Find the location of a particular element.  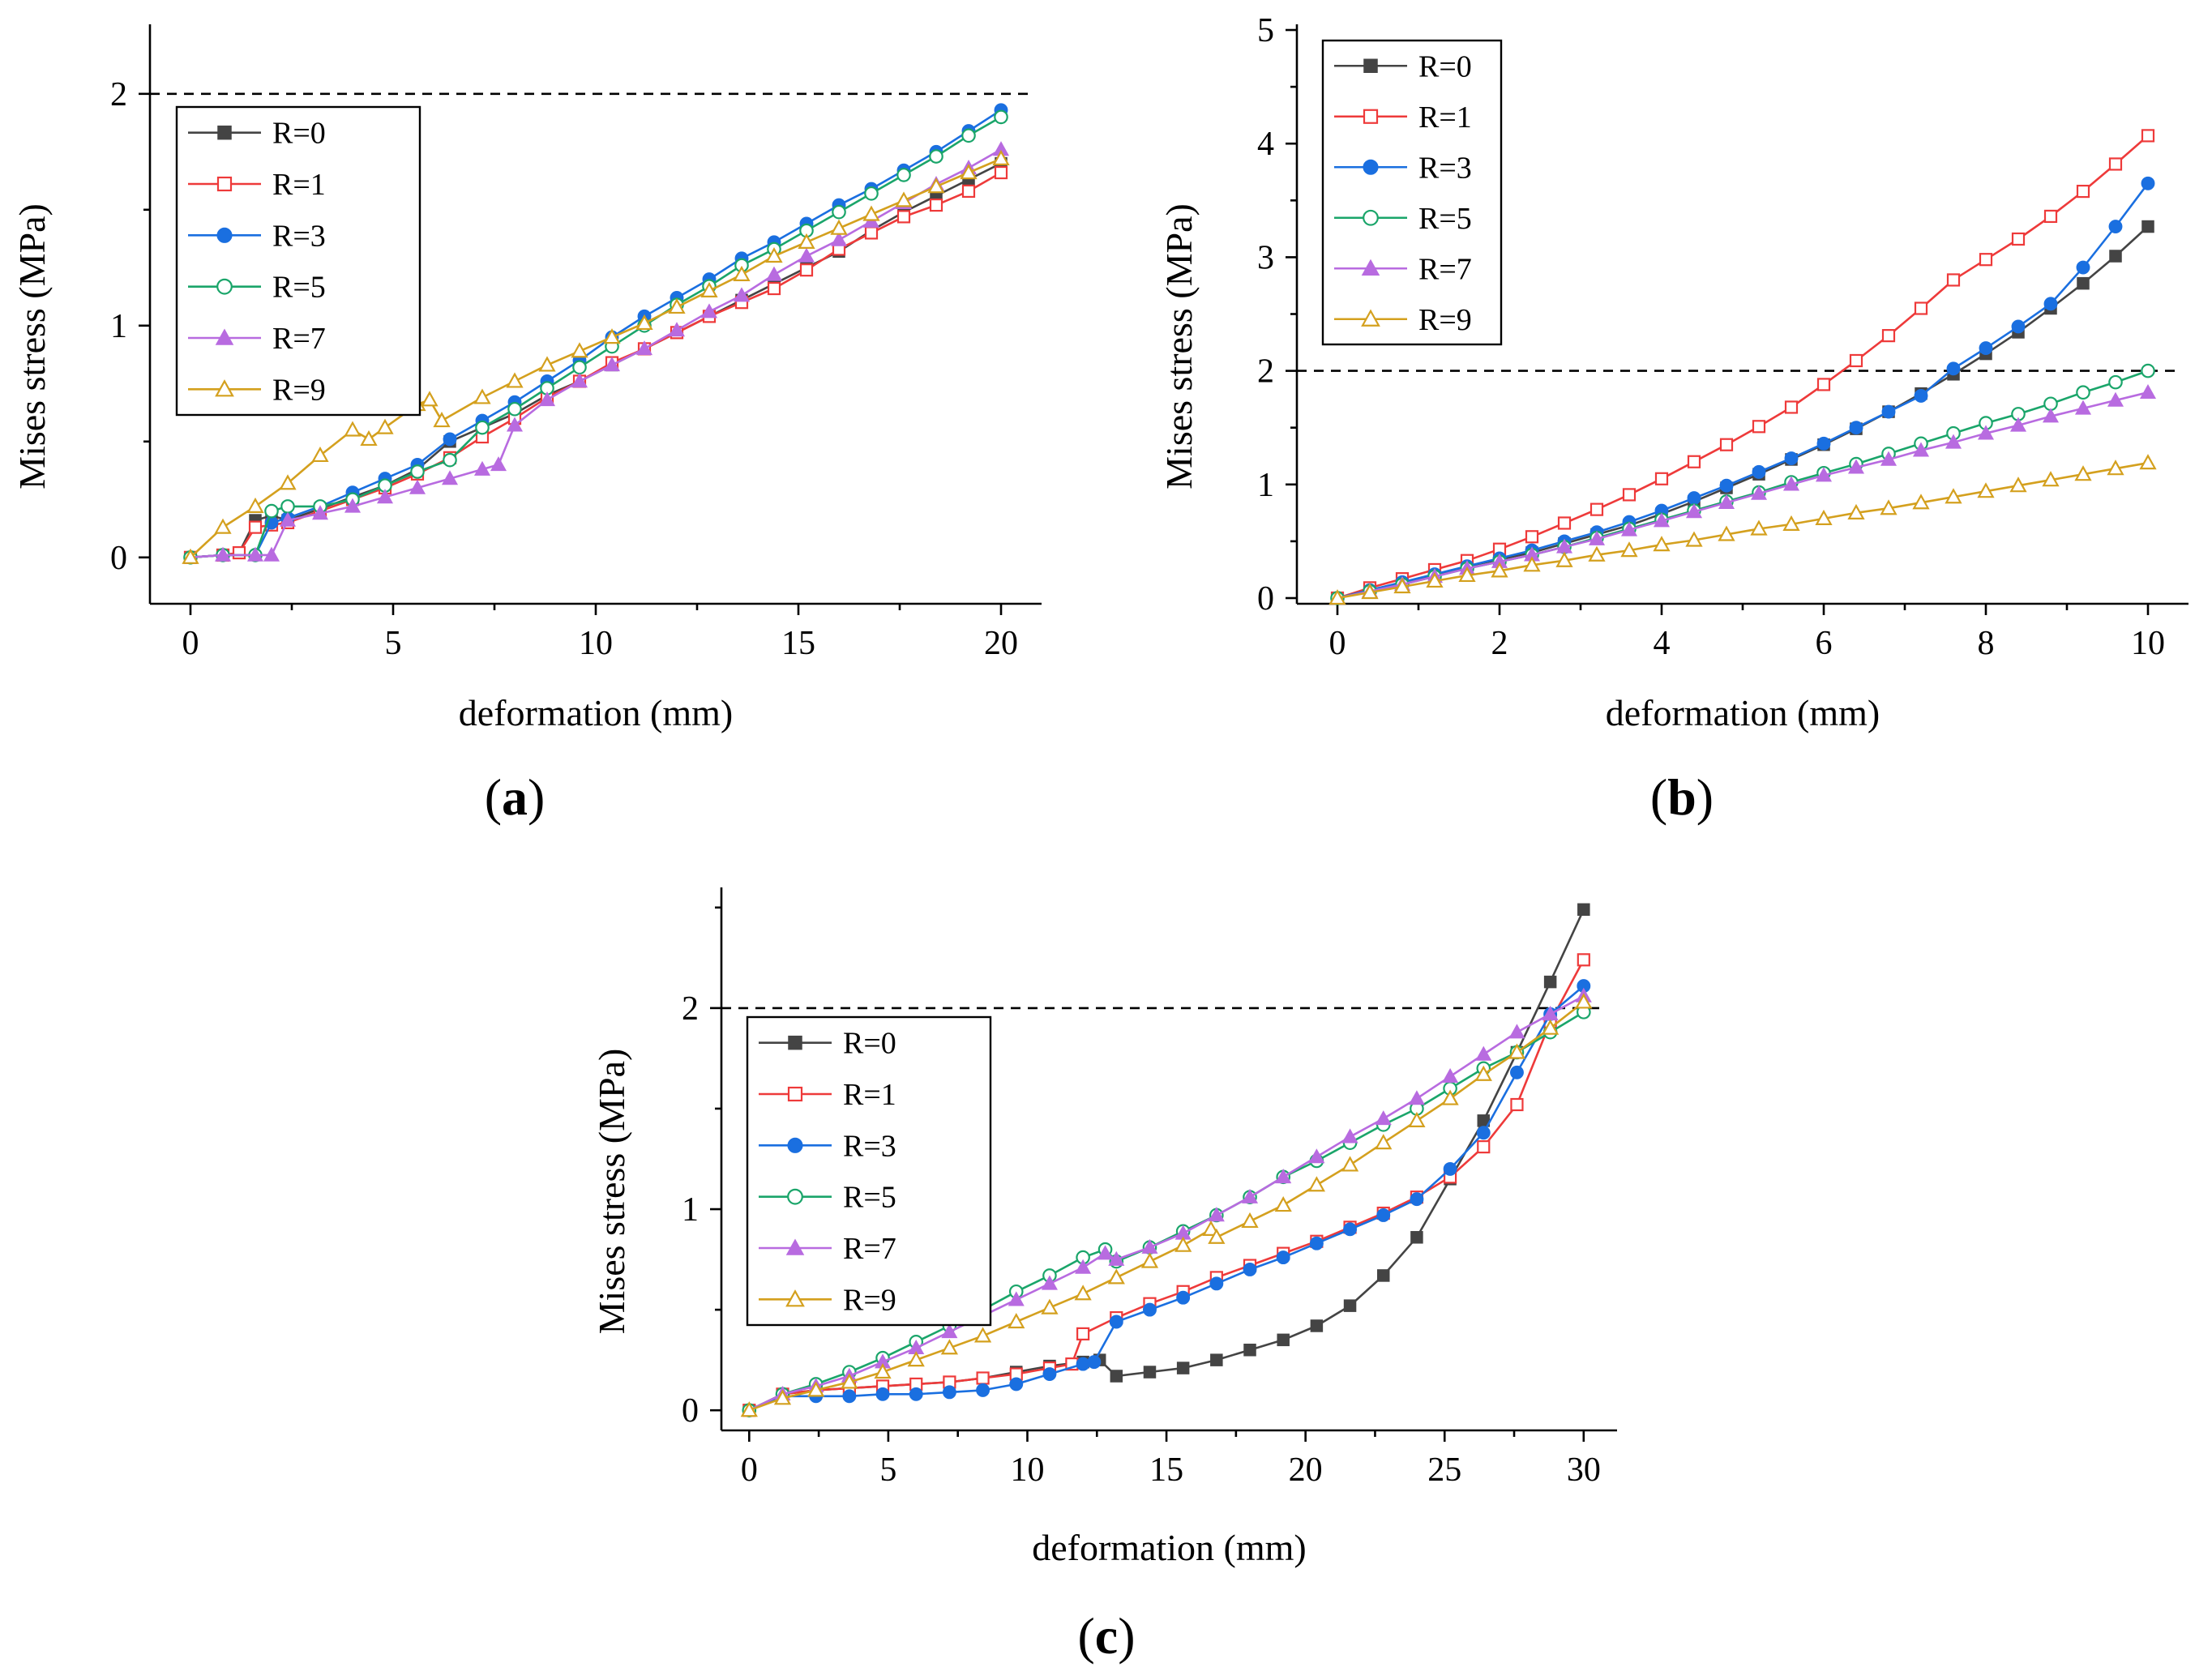

y-tick-label: 0 is located at coordinates (1265, 599).